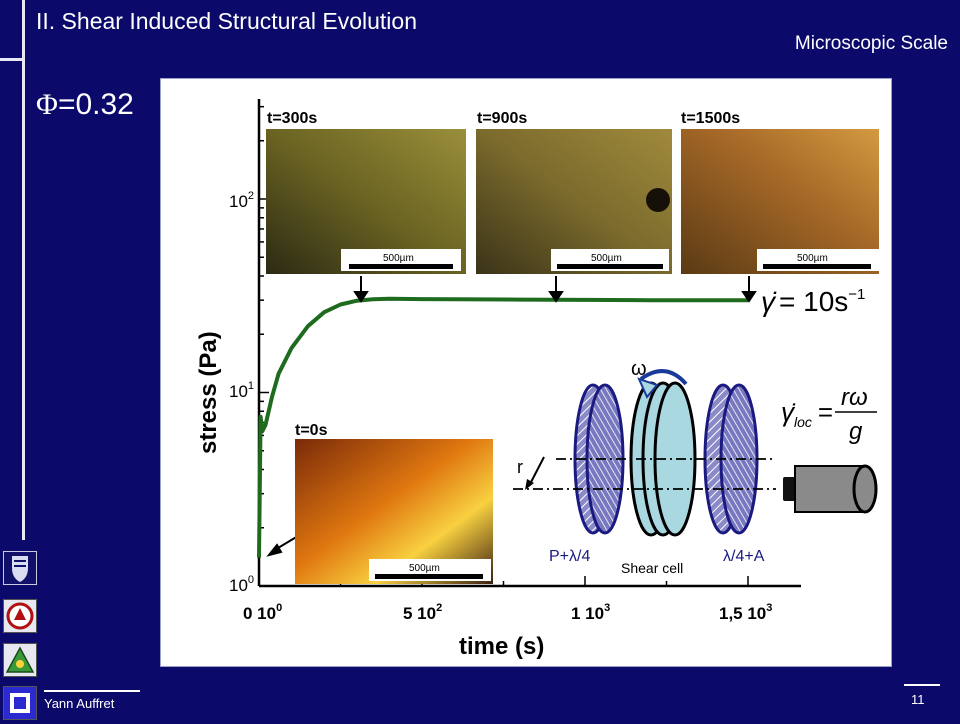 Image resolution: width=960 pixels, height=724 pixels. Describe the element at coordinates (507, 612) in the screenshot. I see `x-tick-labels: 0 100 5 102 1 103 1,5 103` at that location.